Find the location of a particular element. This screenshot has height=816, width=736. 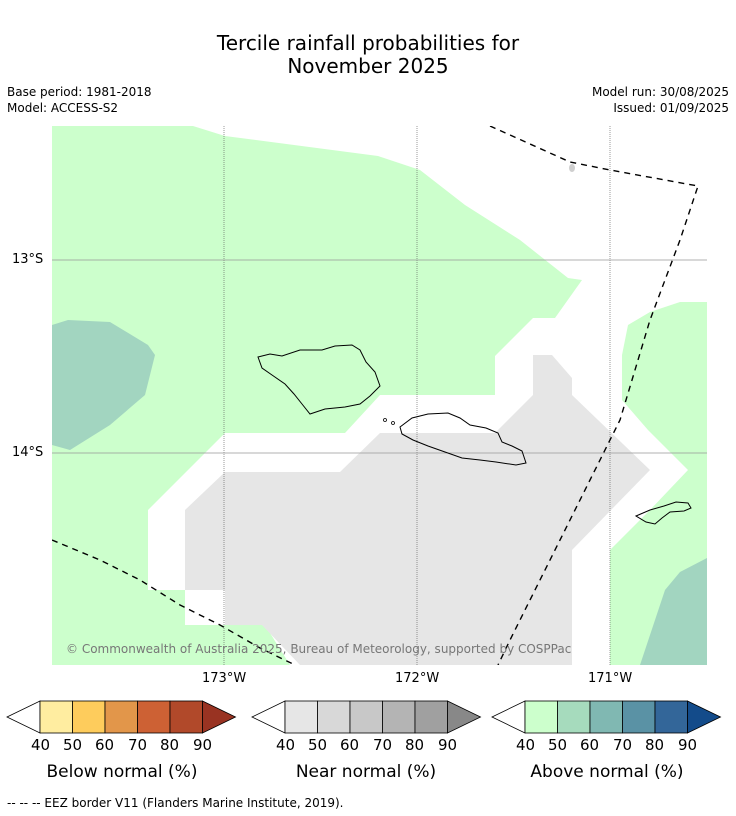

colorbar-label-above: Above normal (%) is located at coordinates (607, 772).